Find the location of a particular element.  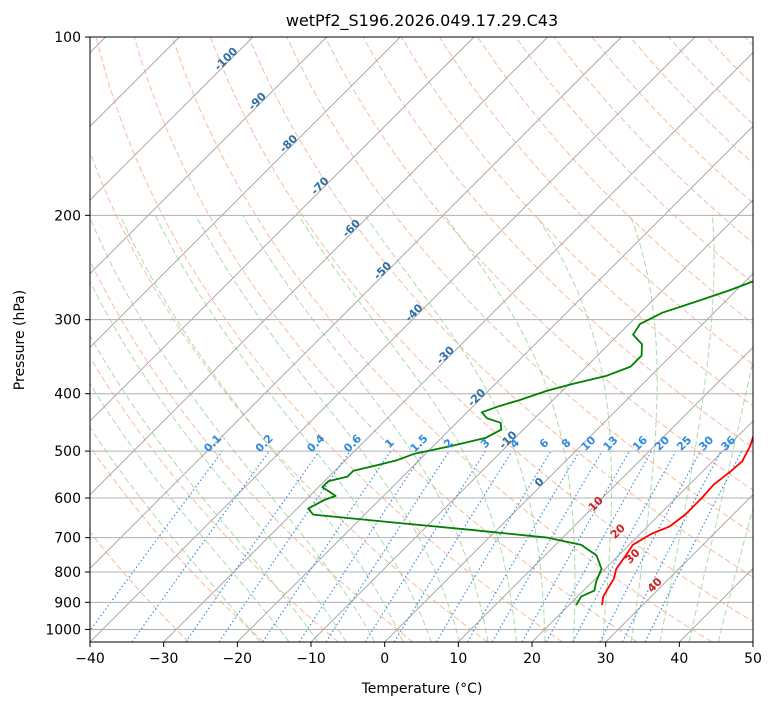

isotherm-label: -60 is located at coordinates (351, 227).